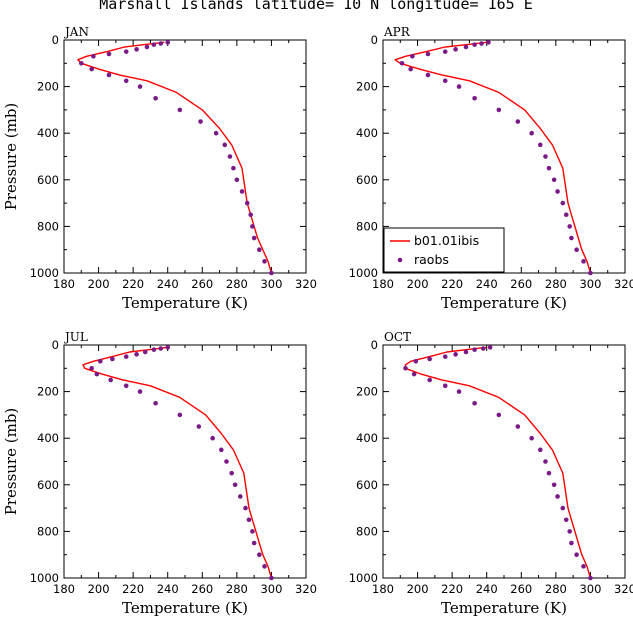  I want to click on x-tick-label: 280, so click(237, 284).